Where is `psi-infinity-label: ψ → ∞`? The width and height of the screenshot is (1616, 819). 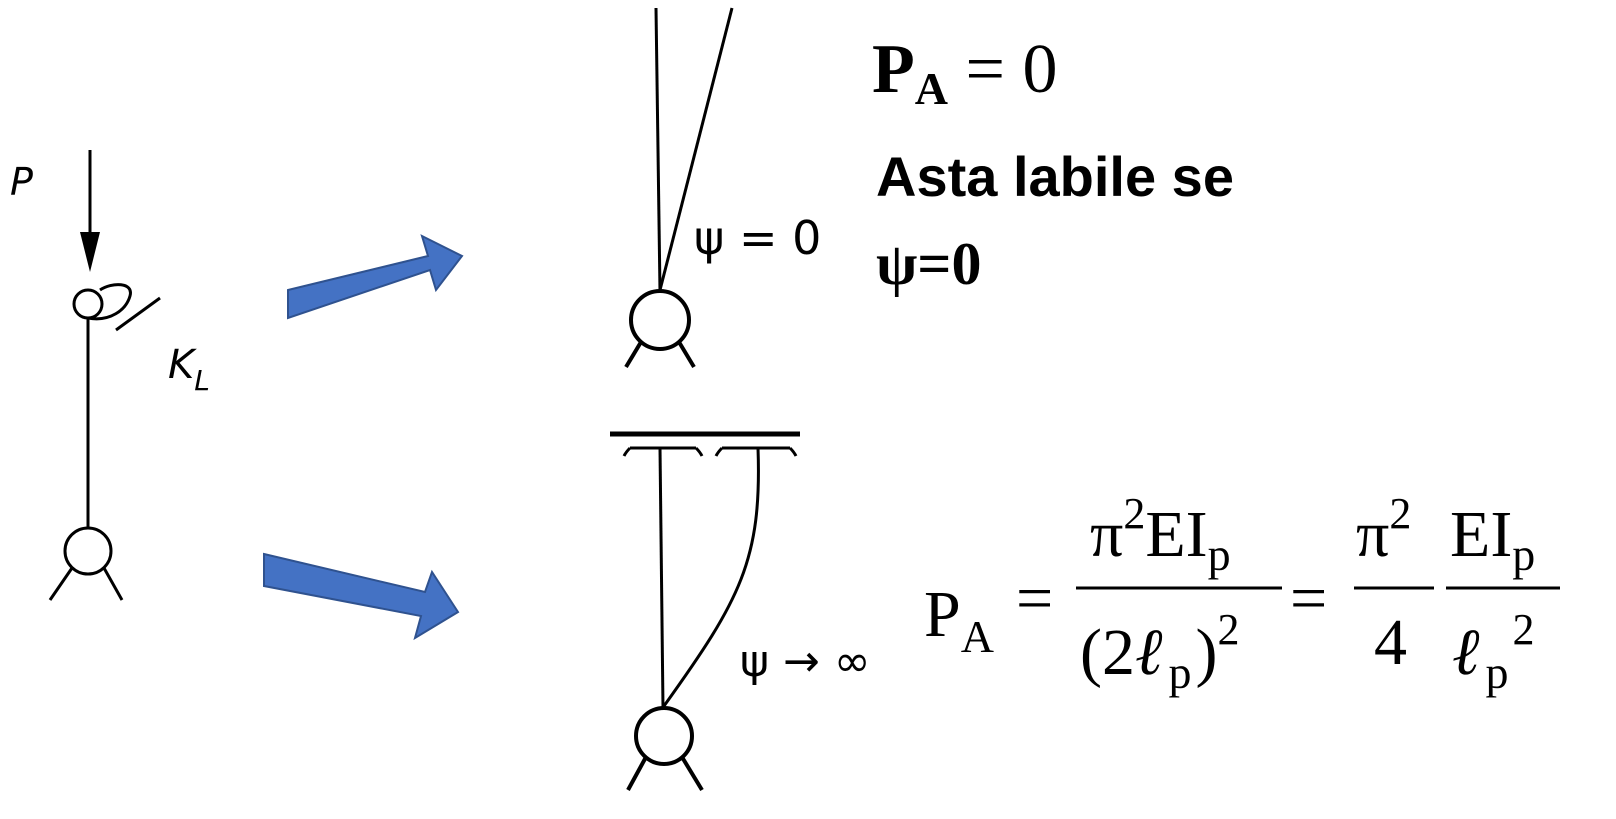 psi-infinity-label: ψ → ∞ is located at coordinates (805, 661).